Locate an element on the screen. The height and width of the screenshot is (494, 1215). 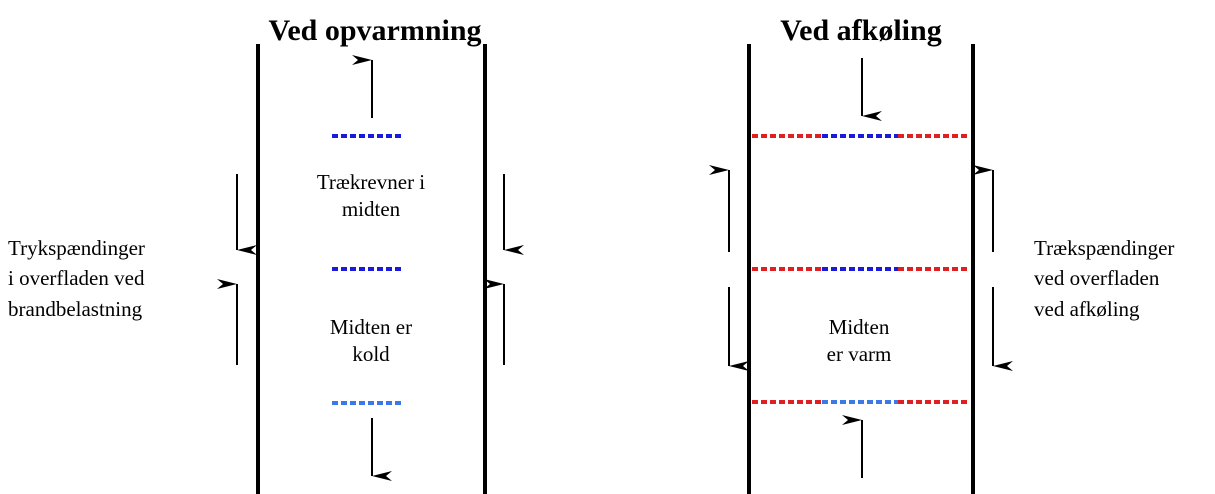
right-warm-label-line2: er varm is located at coordinates (859, 354).